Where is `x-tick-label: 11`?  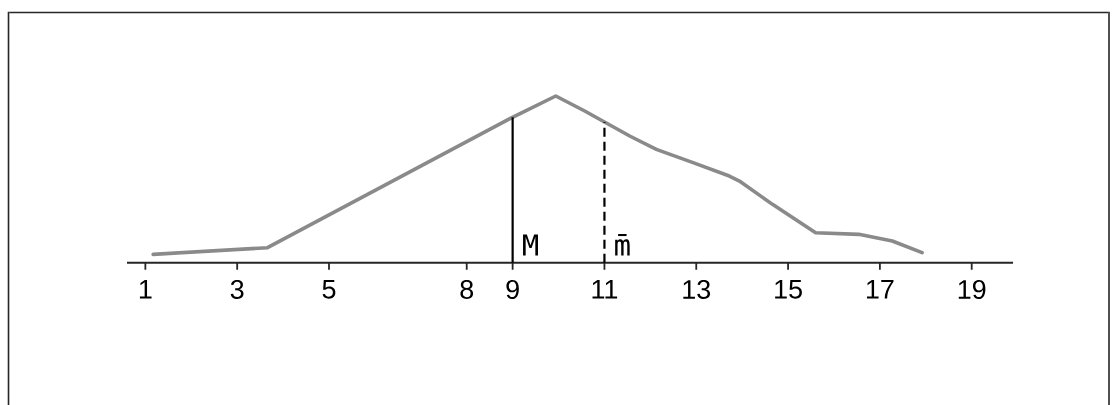 x-tick-label: 11 is located at coordinates (605, 289).